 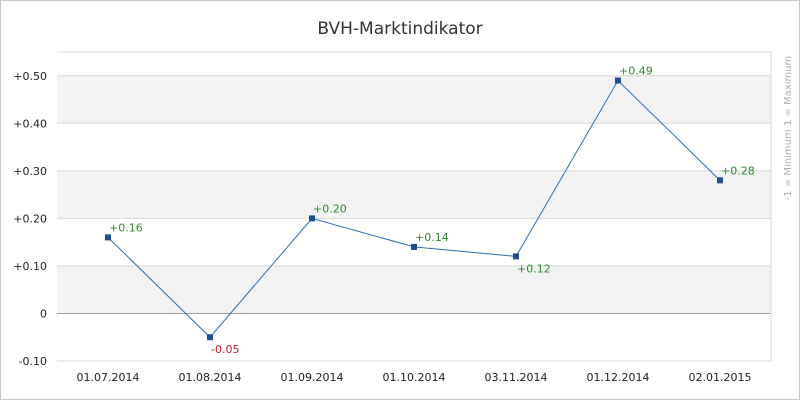 I want to click on x-tick-label: 01.10.2014, so click(x=414, y=377).